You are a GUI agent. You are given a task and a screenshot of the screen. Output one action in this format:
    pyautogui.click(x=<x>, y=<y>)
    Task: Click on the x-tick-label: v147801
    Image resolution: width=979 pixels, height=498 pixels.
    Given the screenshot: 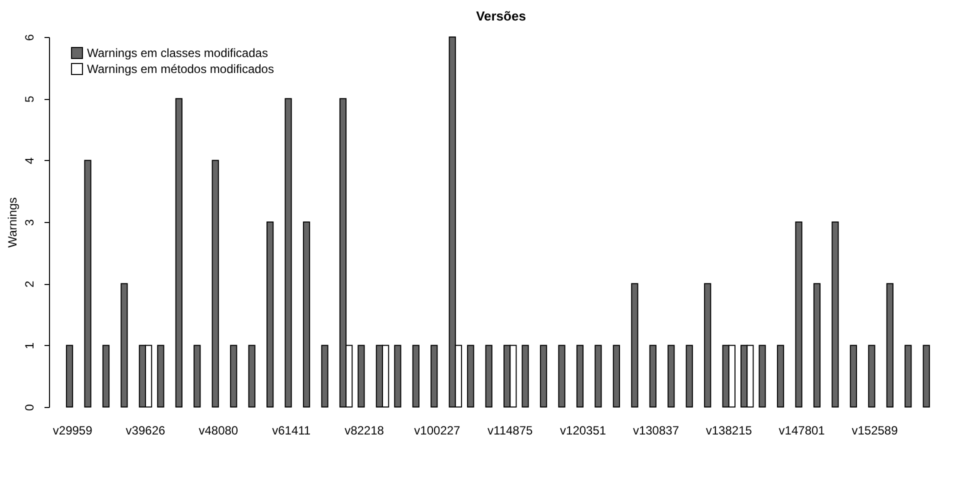 What is the action you would take?
    pyautogui.click(x=802, y=431)
    